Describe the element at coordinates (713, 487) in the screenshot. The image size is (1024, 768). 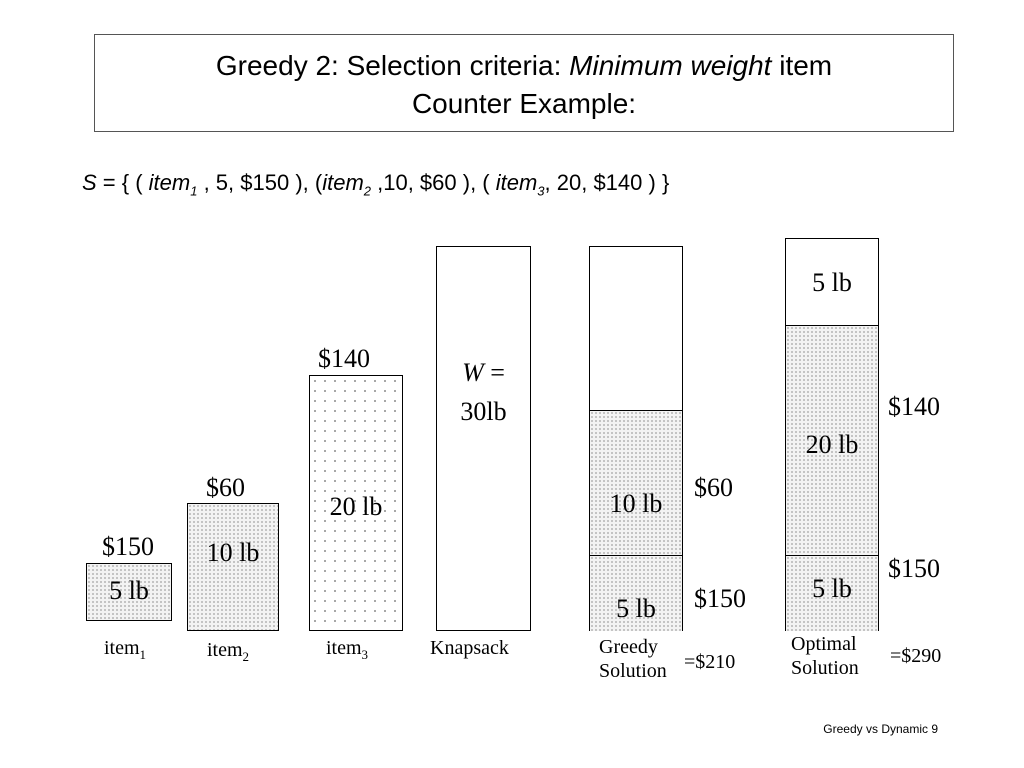
I see `greedy-value-60: $60` at that location.